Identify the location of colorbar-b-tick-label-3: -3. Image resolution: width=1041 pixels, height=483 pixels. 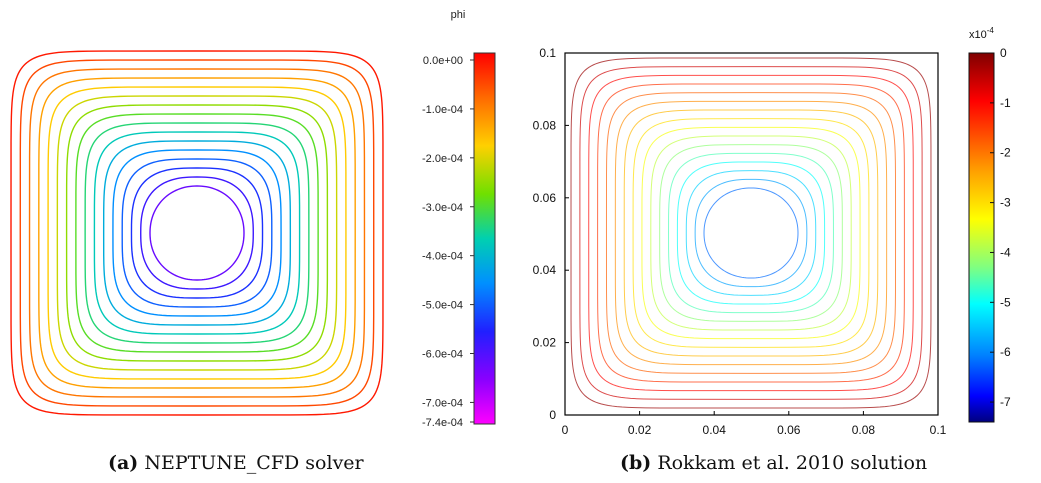
(1005, 203).